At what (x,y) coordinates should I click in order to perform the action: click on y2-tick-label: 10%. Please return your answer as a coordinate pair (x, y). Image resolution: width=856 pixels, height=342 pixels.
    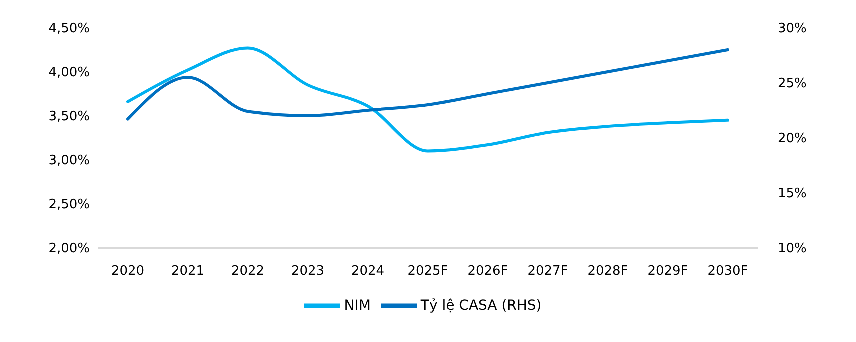
    Looking at the image, I should click on (792, 249).